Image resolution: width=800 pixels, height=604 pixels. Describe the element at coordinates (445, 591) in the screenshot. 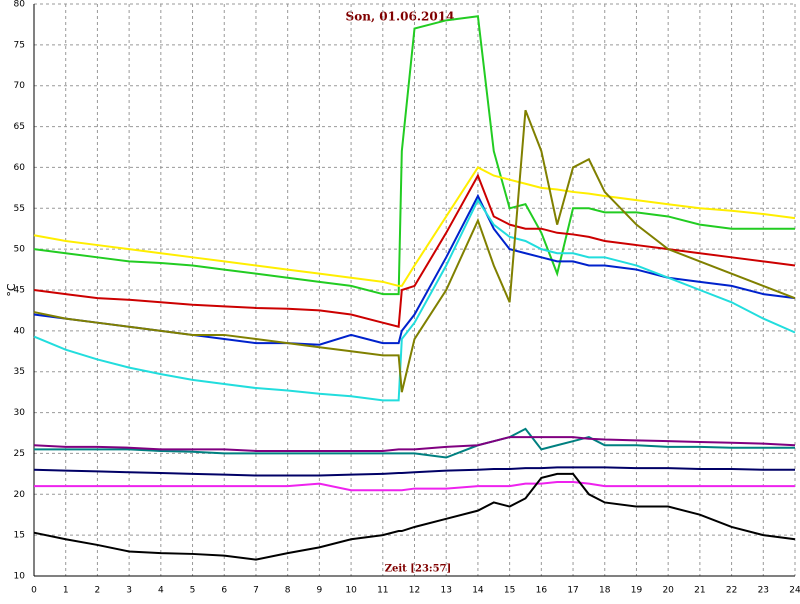

I see `x-tick-label: 13` at that location.